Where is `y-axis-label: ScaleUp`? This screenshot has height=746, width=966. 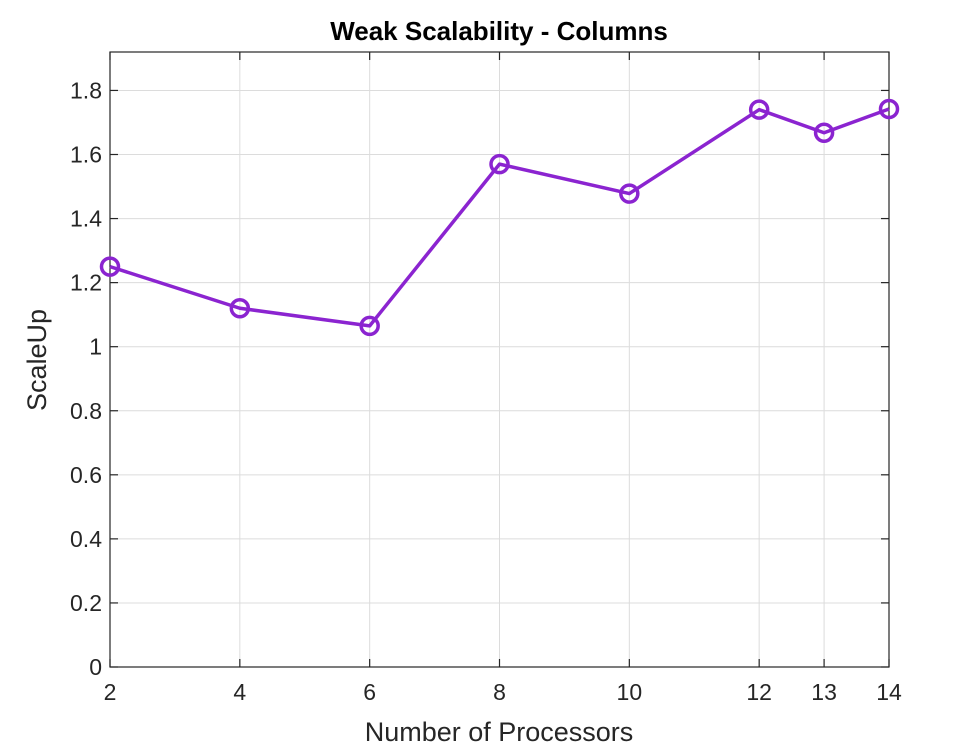
y-axis-label: ScaleUp is located at coordinates (37, 360).